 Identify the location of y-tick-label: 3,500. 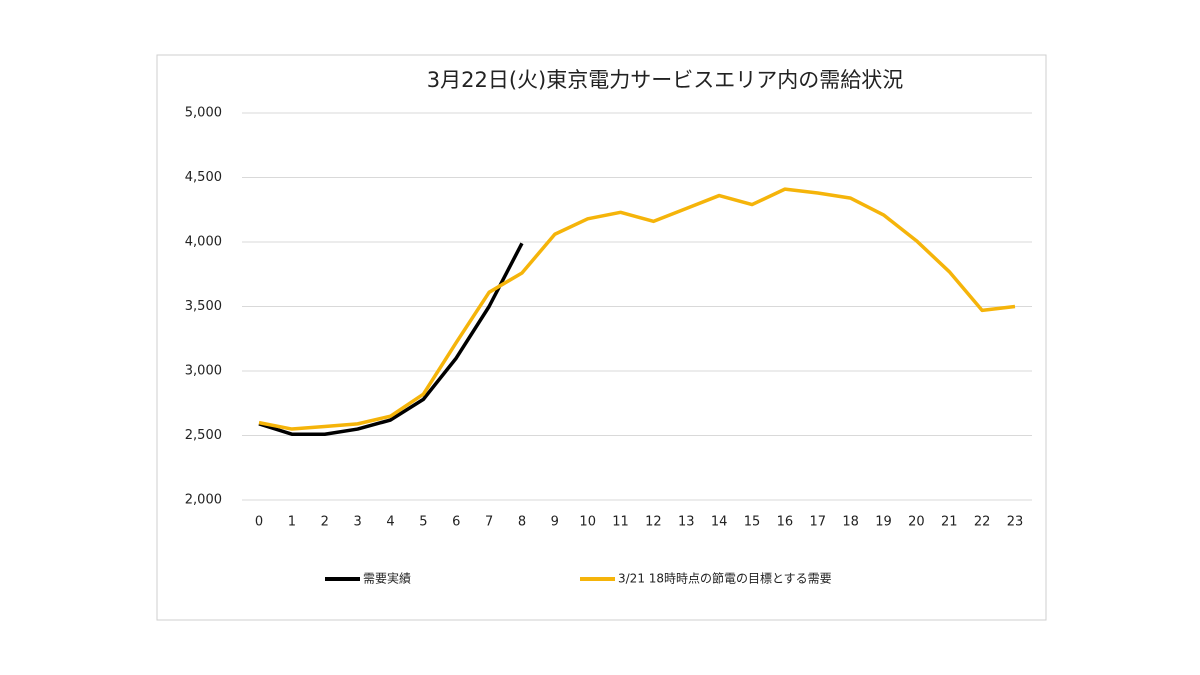
(203, 306).